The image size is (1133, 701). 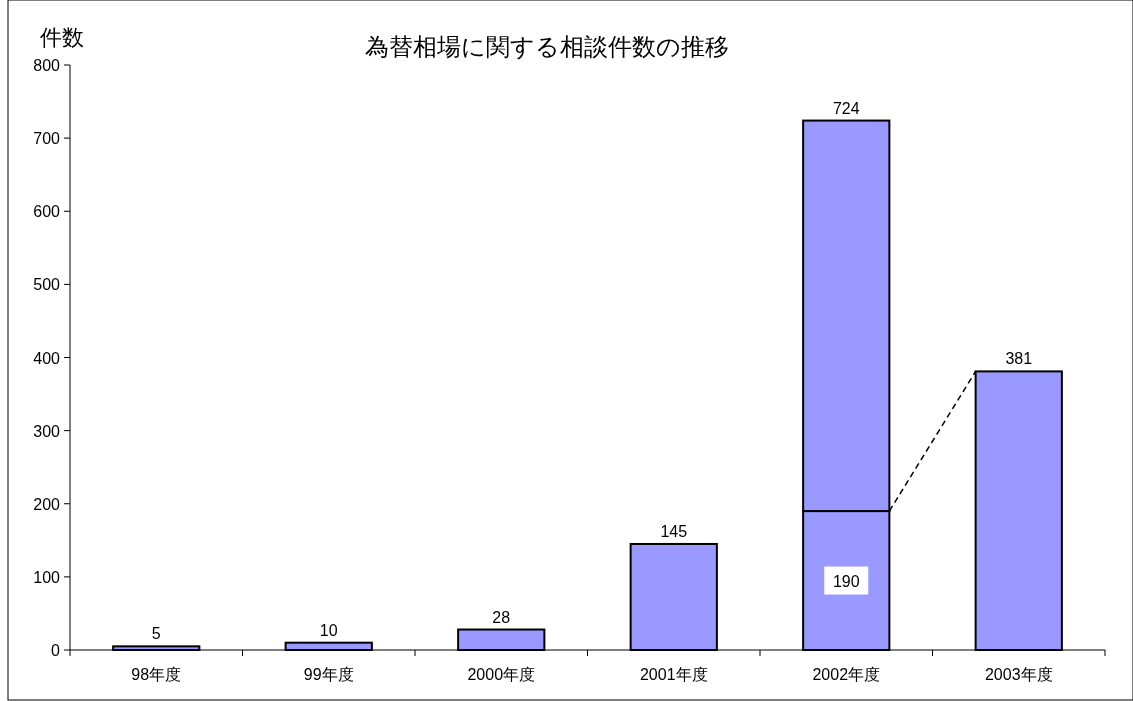 What do you see at coordinates (501, 674) in the screenshot?
I see `x-tick-label: 2000年度` at bounding box center [501, 674].